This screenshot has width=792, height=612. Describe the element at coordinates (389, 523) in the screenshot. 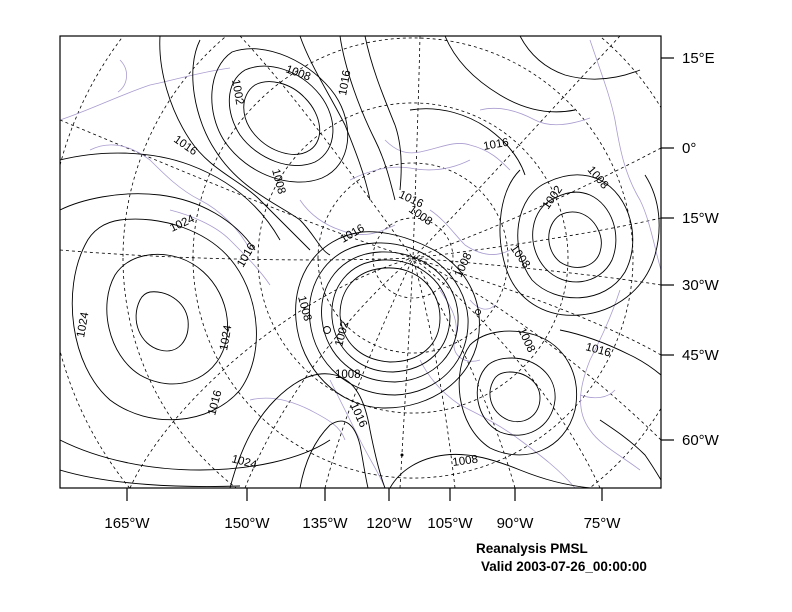

I see `bottom-axis-label: 120°W` at that location.